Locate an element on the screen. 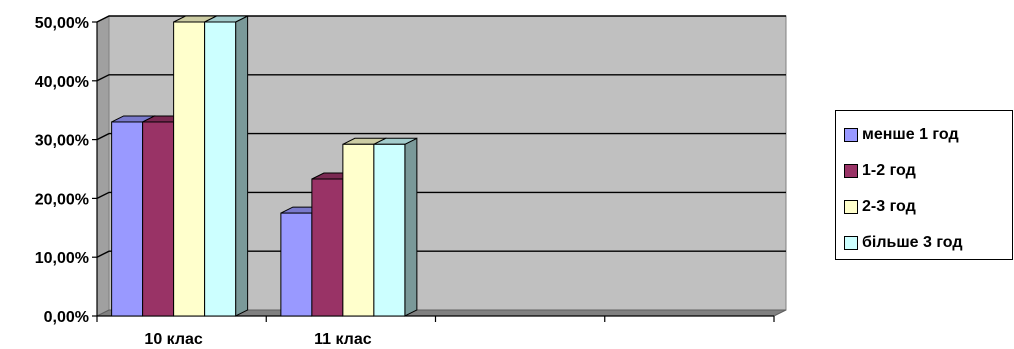 Image resolution: width=1014 pixels, height=349 pixels. legend-label: більше 3 год is located at coordinates (912, 242).